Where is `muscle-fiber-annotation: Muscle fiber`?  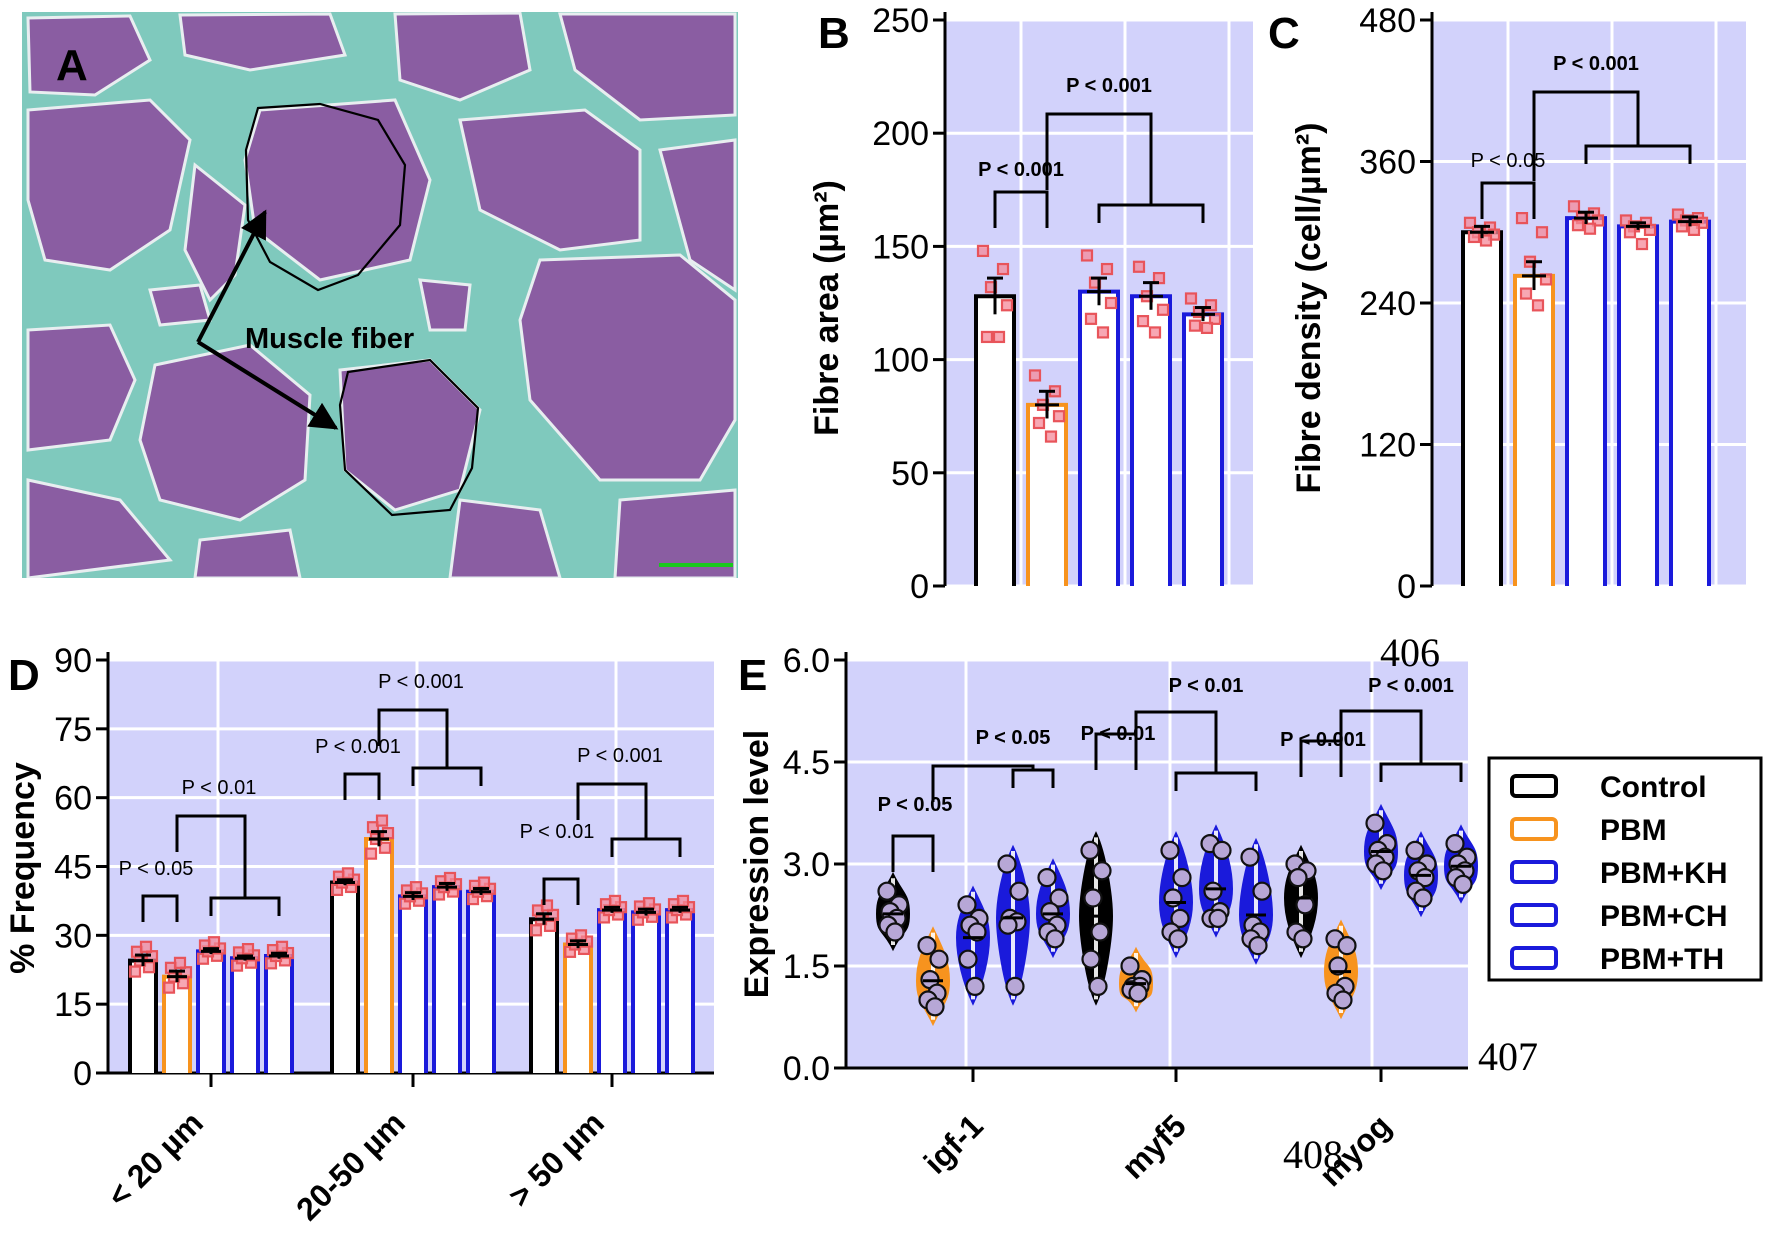
muscle-fiber-annotation: Muscle fiber is located at coordinates (329, 339).